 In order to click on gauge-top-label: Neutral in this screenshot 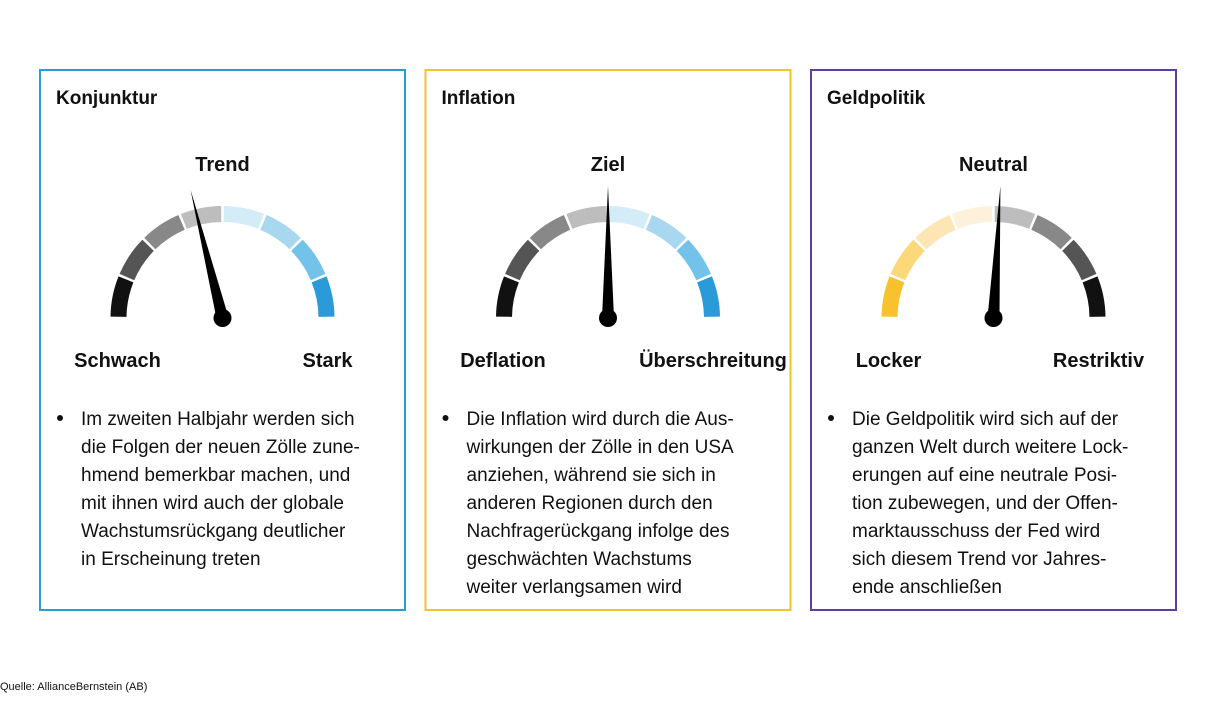, I will do `click(993, 165)`.